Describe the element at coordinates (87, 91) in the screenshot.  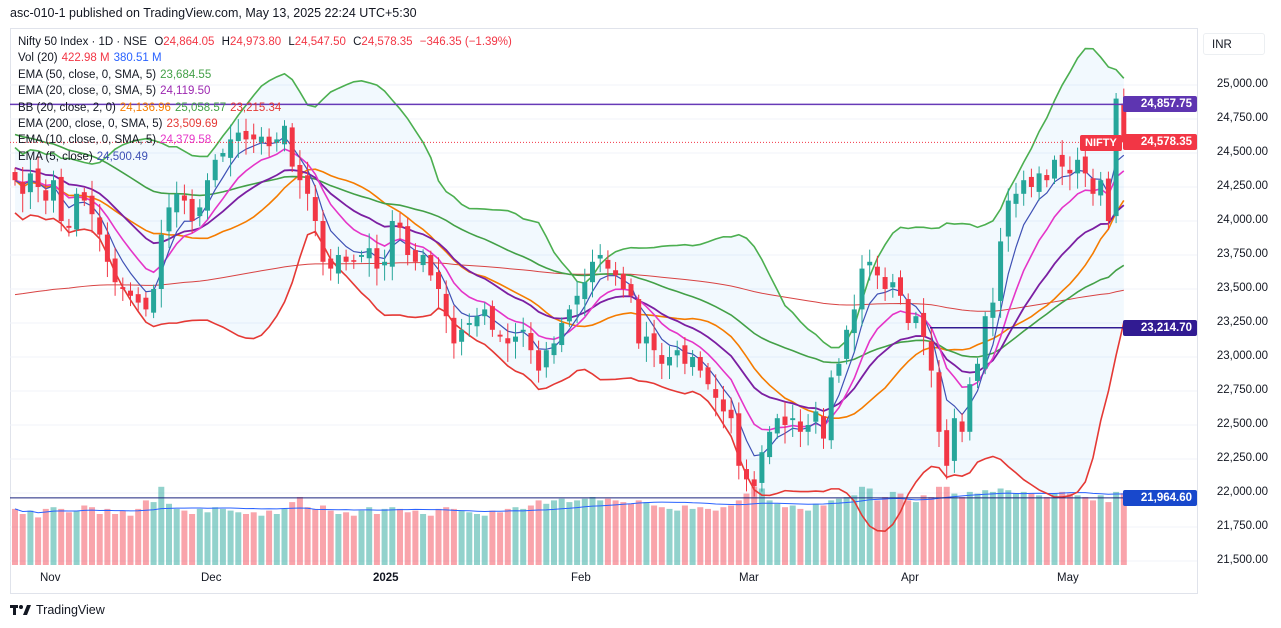
I see `ema20-label: EMA (20, close, 0, SMA, 5)` at that location.